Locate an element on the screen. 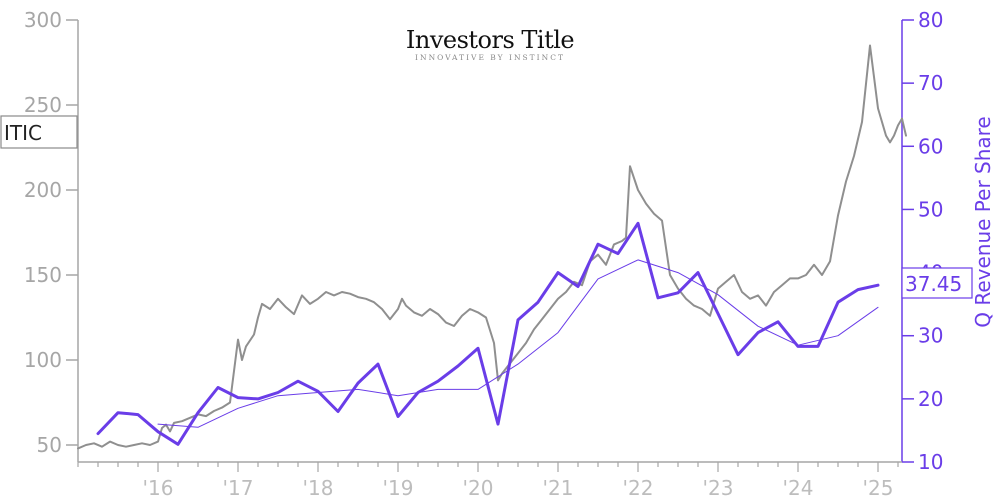 Image resolution: width=1000 pixels, height=500 pixels. last-value-box: 37.45 is located at coordinates (937, 283).